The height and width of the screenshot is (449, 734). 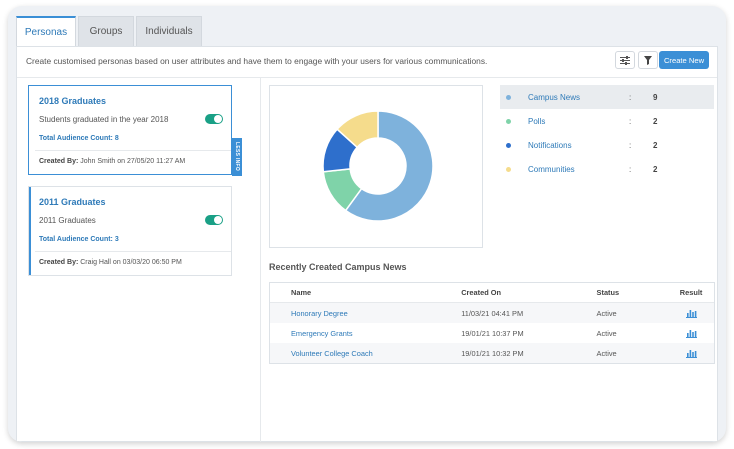 What do you see at coordinates (260, 260) in the screenshot?
I see `column-divider` at bounding box center [260, 260].